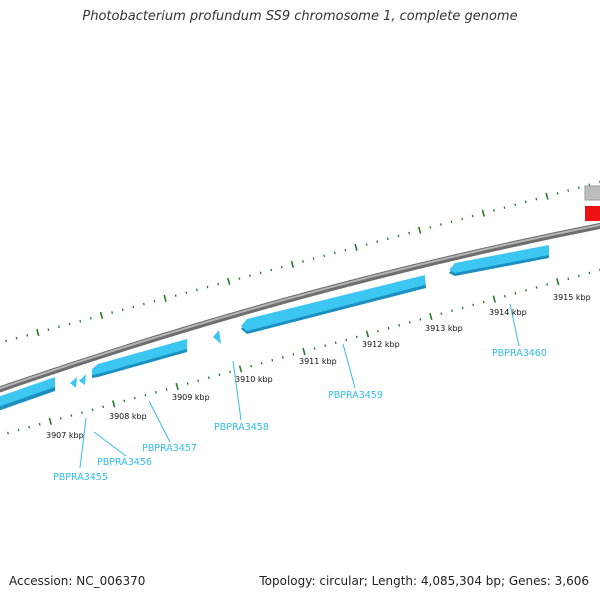  I want to click on gene-PBPRA3458, so click(217, 337).